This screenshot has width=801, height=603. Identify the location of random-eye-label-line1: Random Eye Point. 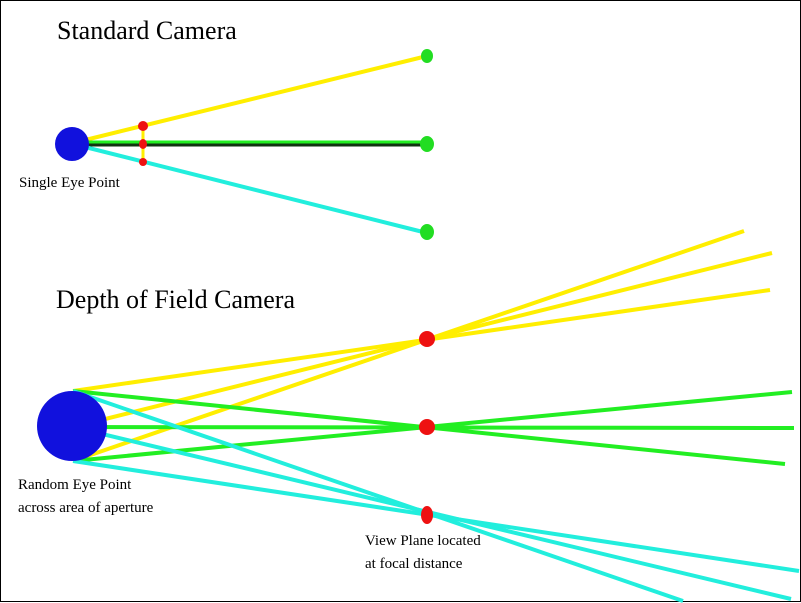
(75, 485).